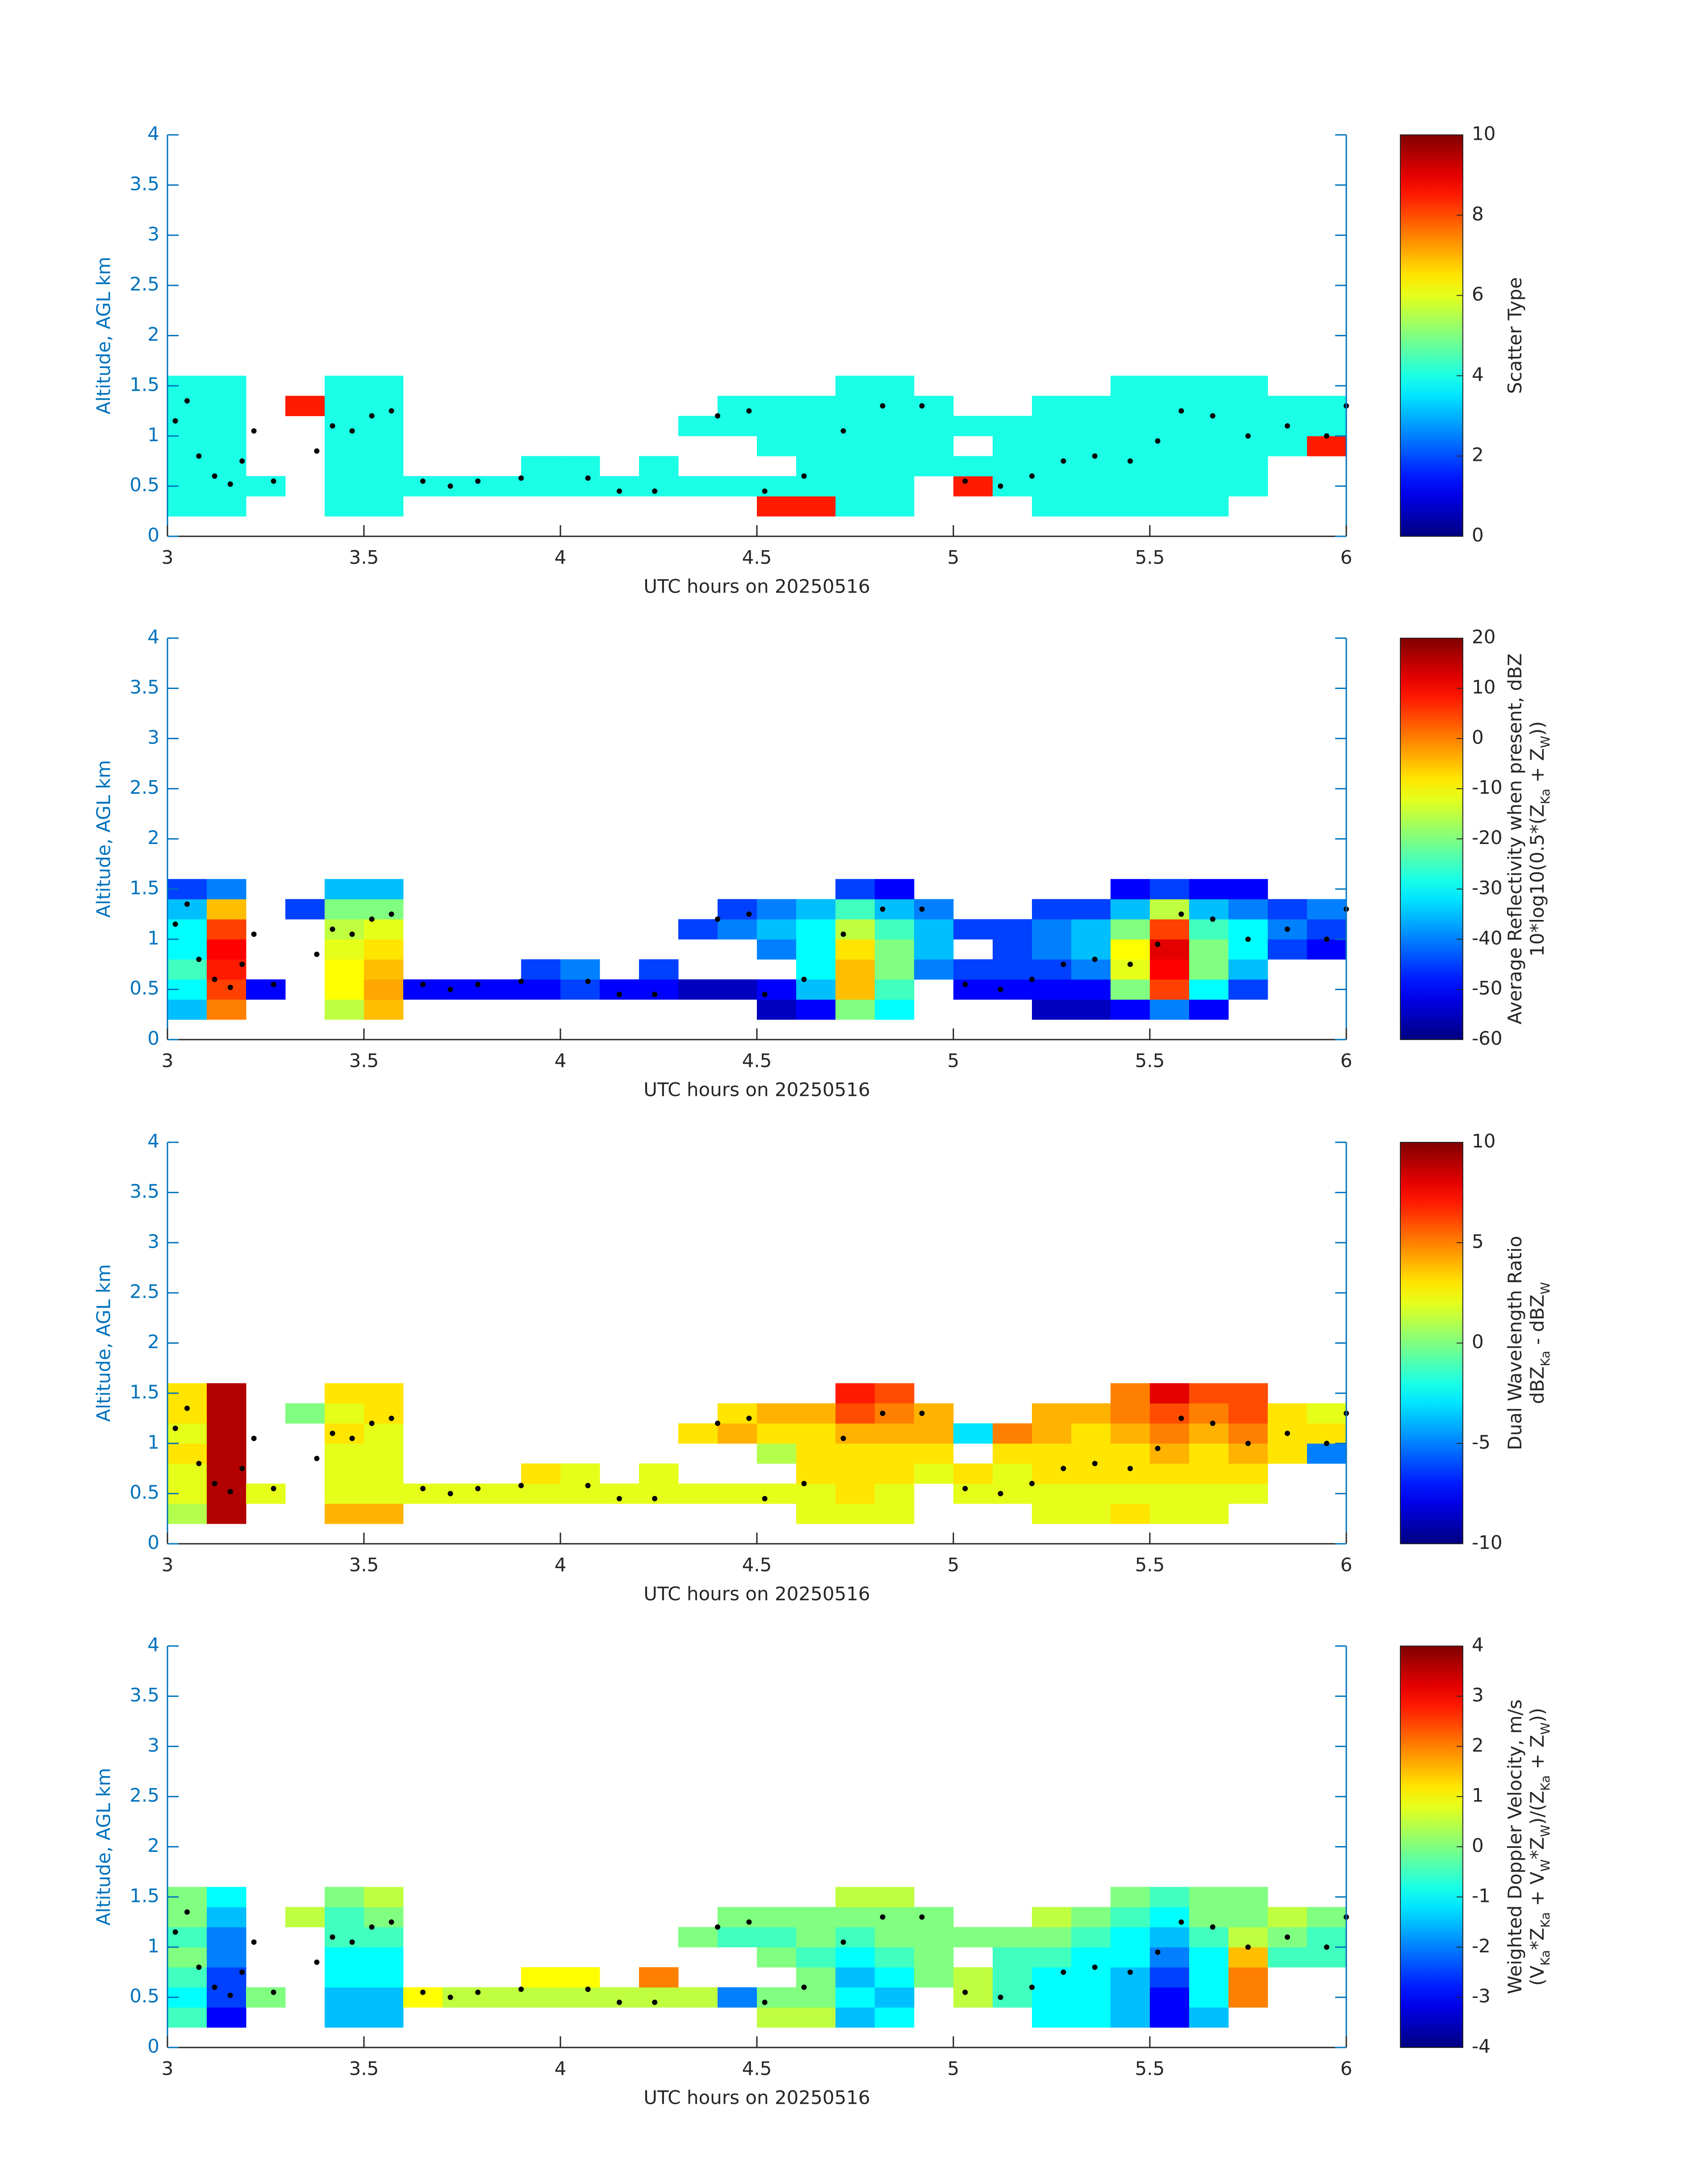  I want to click on x-tick-label: 5.5, so click(1150, 1565).